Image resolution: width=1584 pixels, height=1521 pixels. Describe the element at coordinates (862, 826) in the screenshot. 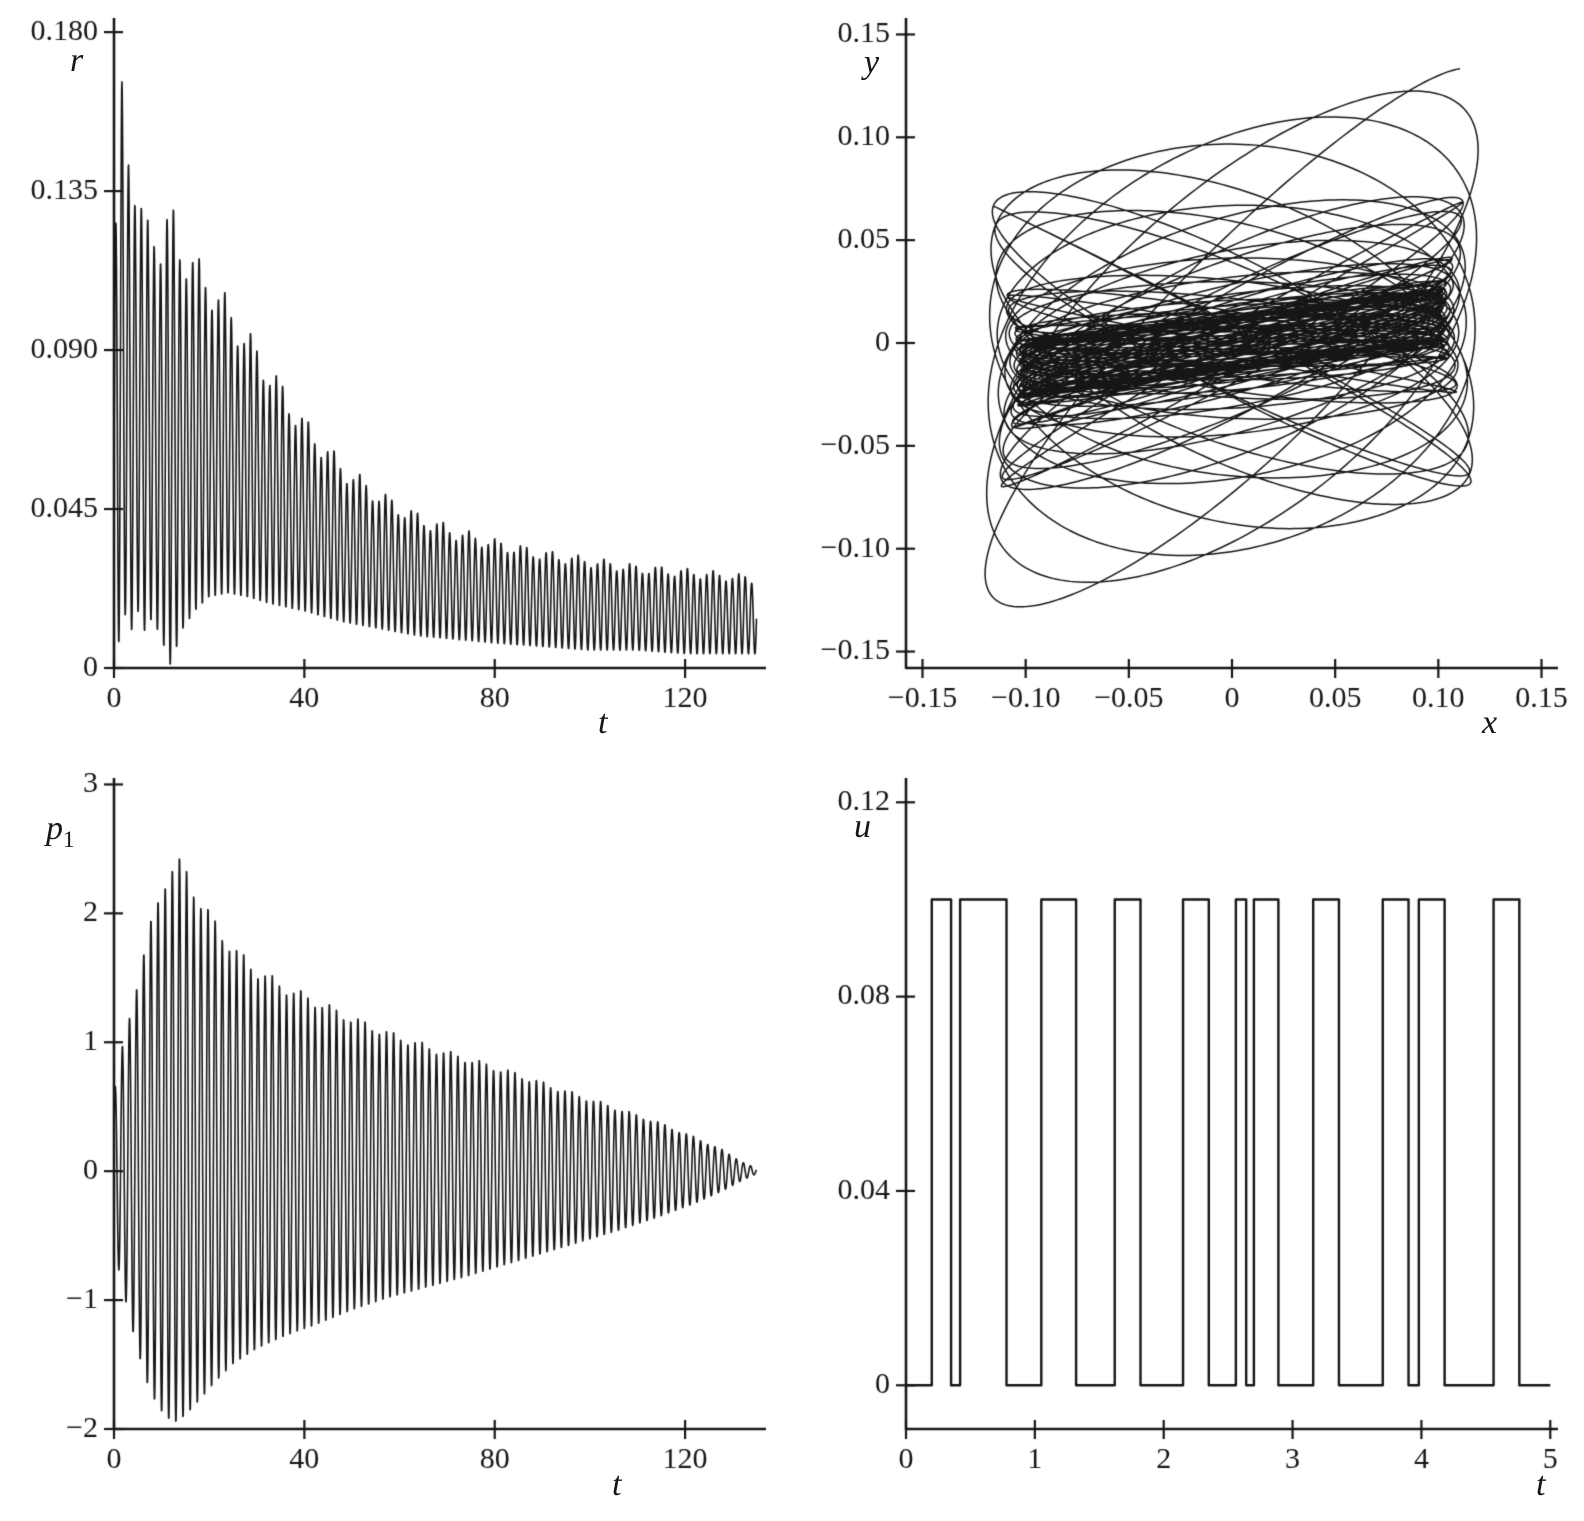

I see `y-axis-label-u: u` at that location.